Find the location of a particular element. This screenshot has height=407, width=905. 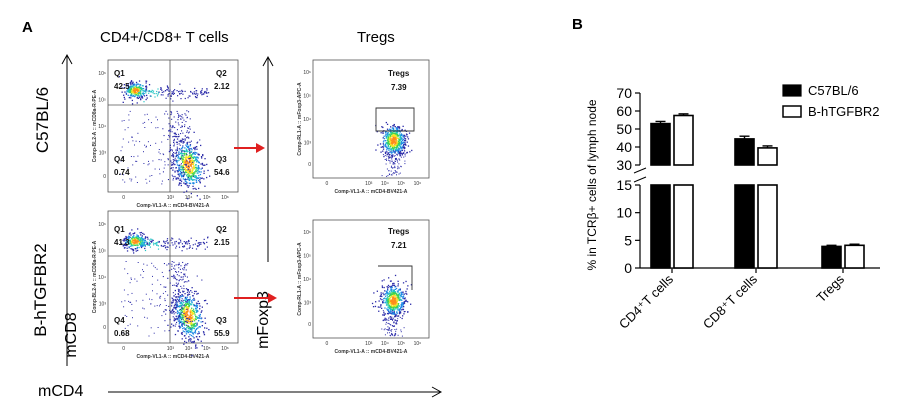

row1-q3-value: 54.6 is located at coordinates (222, 172).